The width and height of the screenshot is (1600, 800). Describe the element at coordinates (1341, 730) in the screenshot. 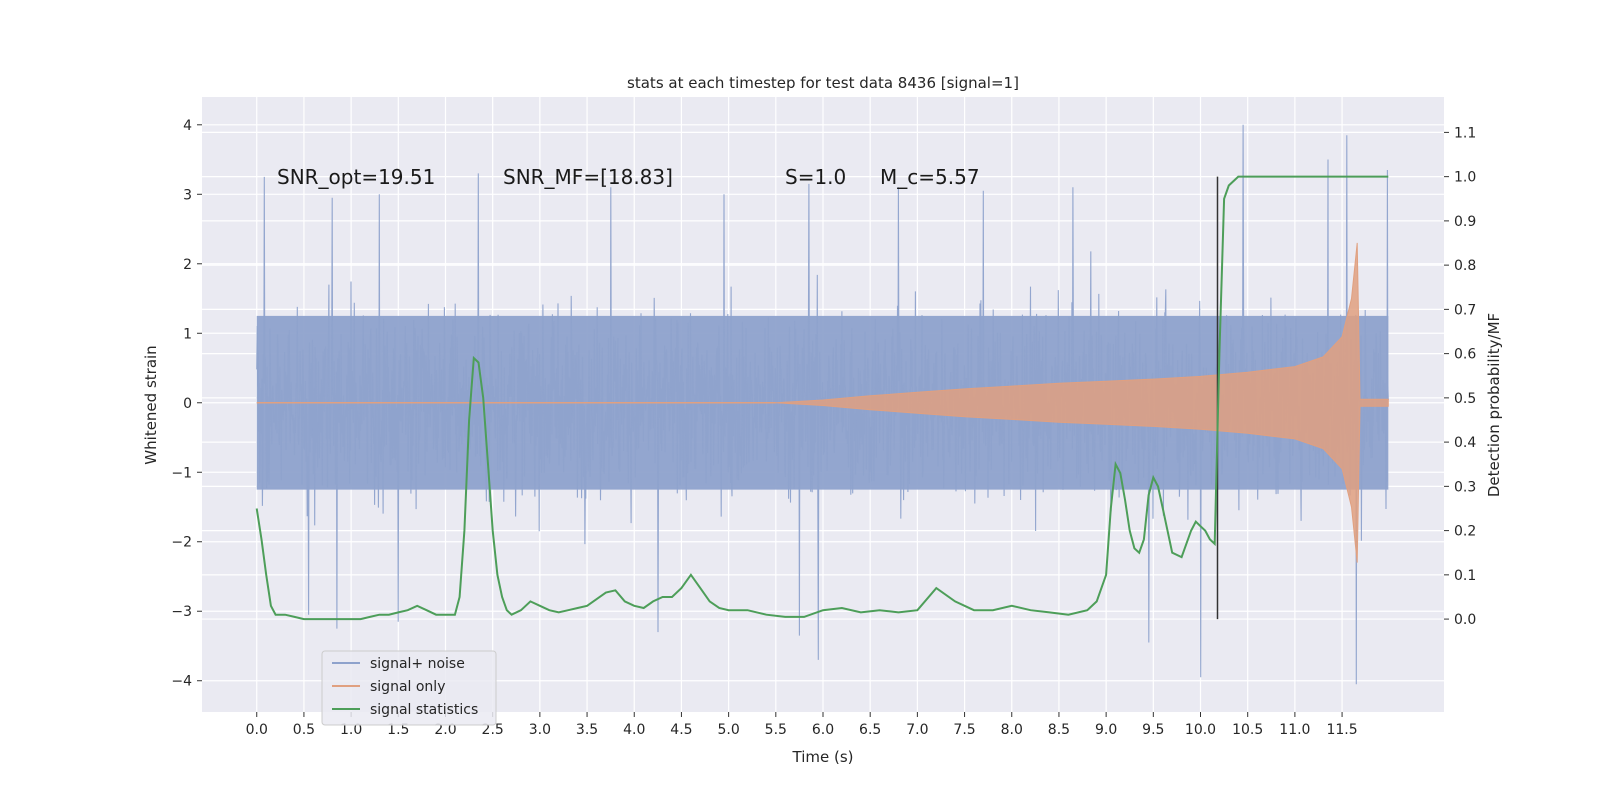

I see `x-tick-label: 11.5` at that location.